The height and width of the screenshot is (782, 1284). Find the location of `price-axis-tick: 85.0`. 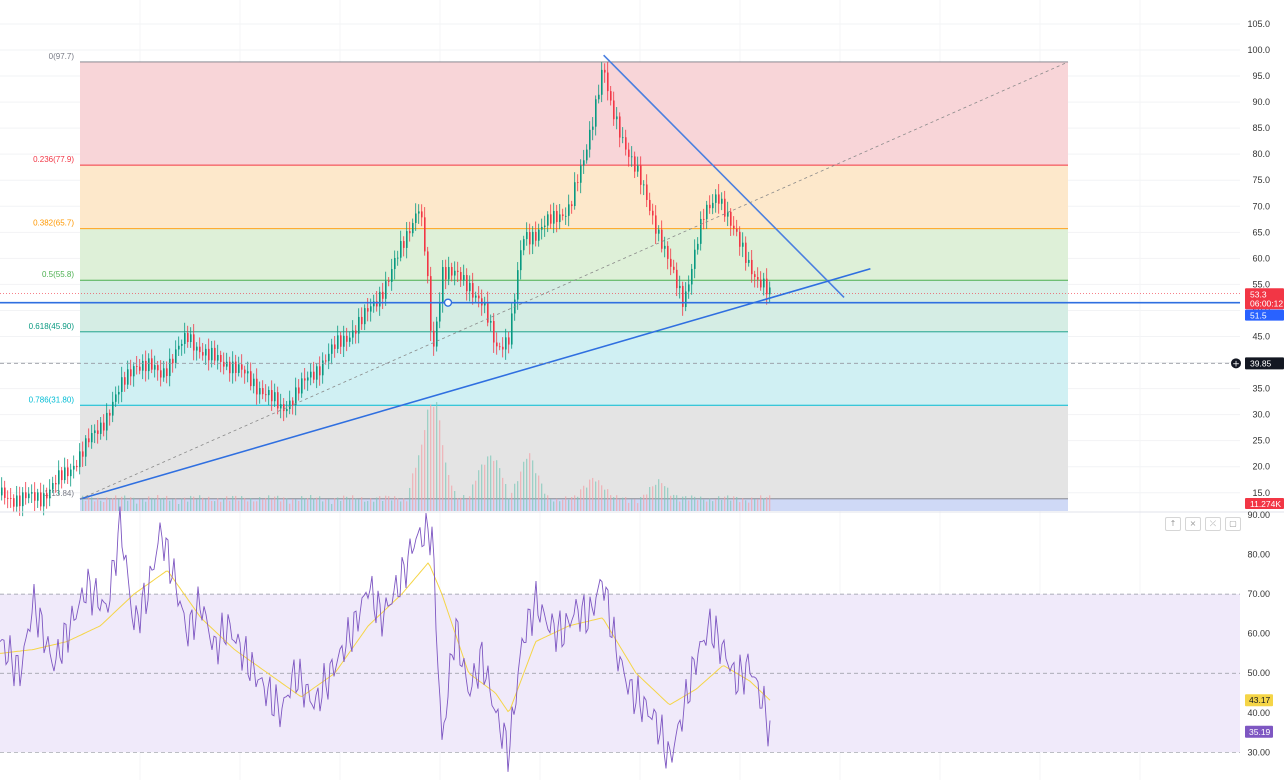

price-axis-tick: 85.0 is located at coordinates (1261, 128).